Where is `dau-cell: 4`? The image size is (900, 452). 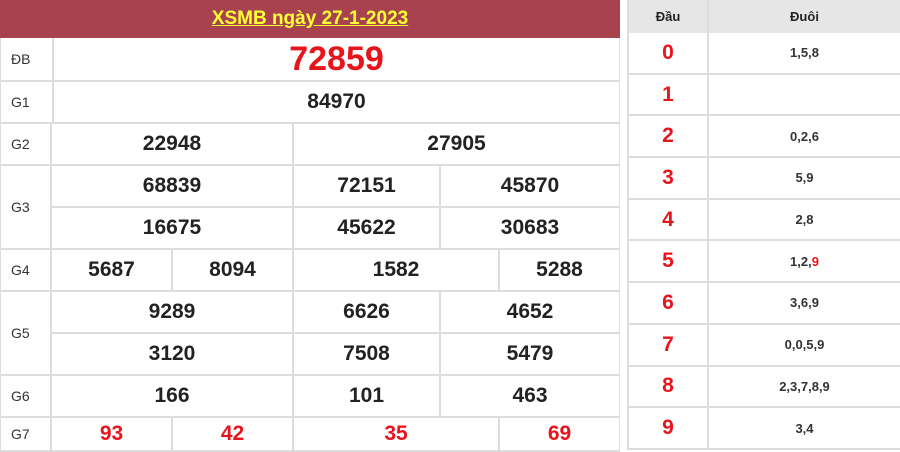 dau-cell: 4 is located at coordinates (669, 219).